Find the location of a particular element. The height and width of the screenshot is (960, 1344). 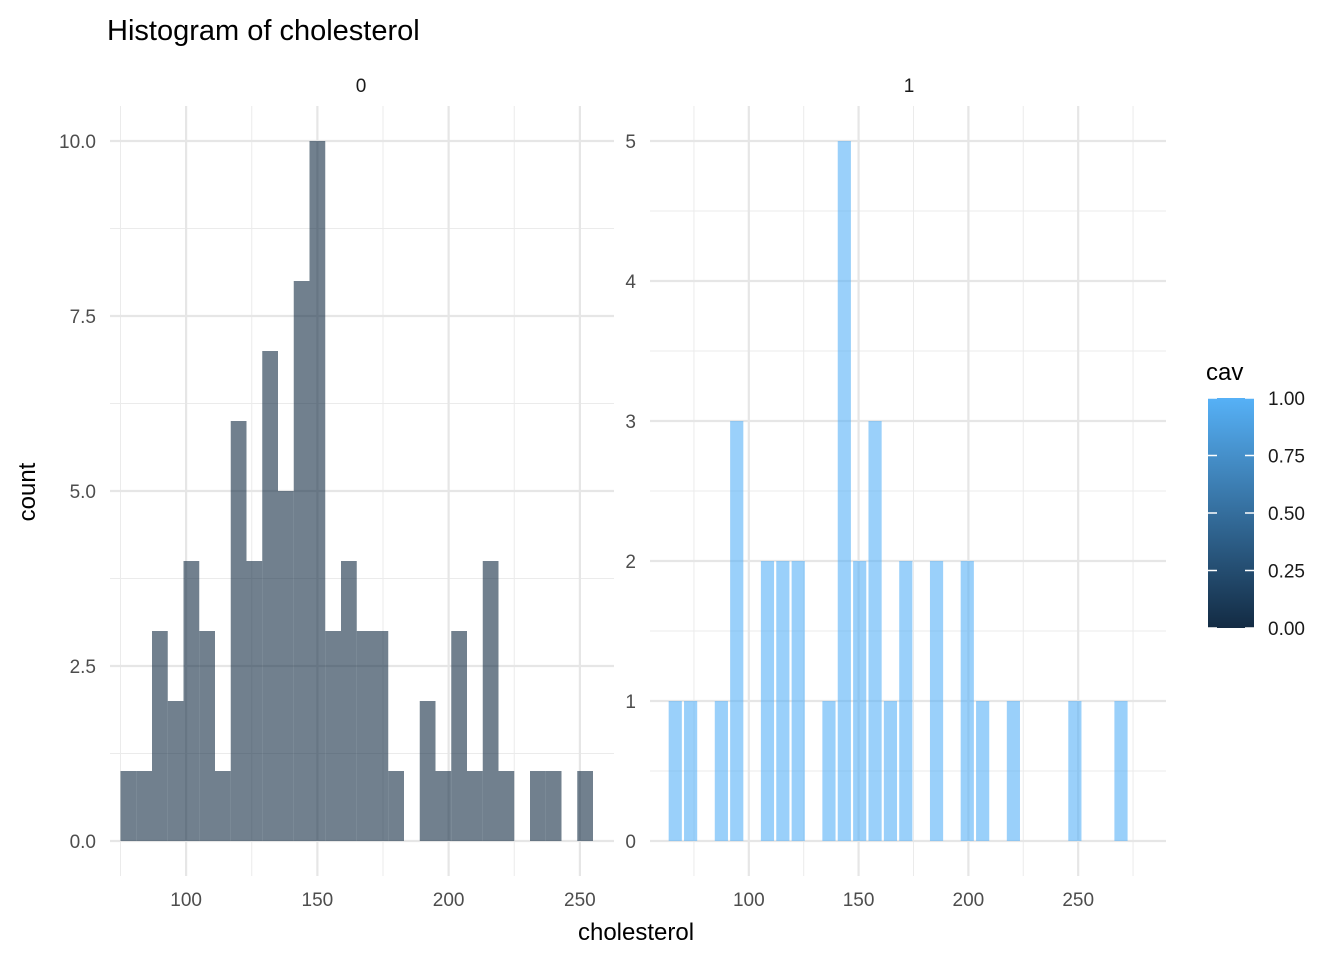

legend-title: cav is located at coordinates (1224, 372).